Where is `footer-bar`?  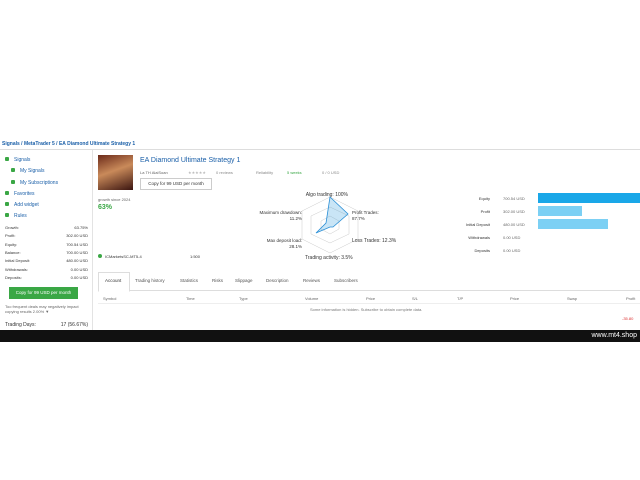 footer-bar is located at coordinates (320, 336).